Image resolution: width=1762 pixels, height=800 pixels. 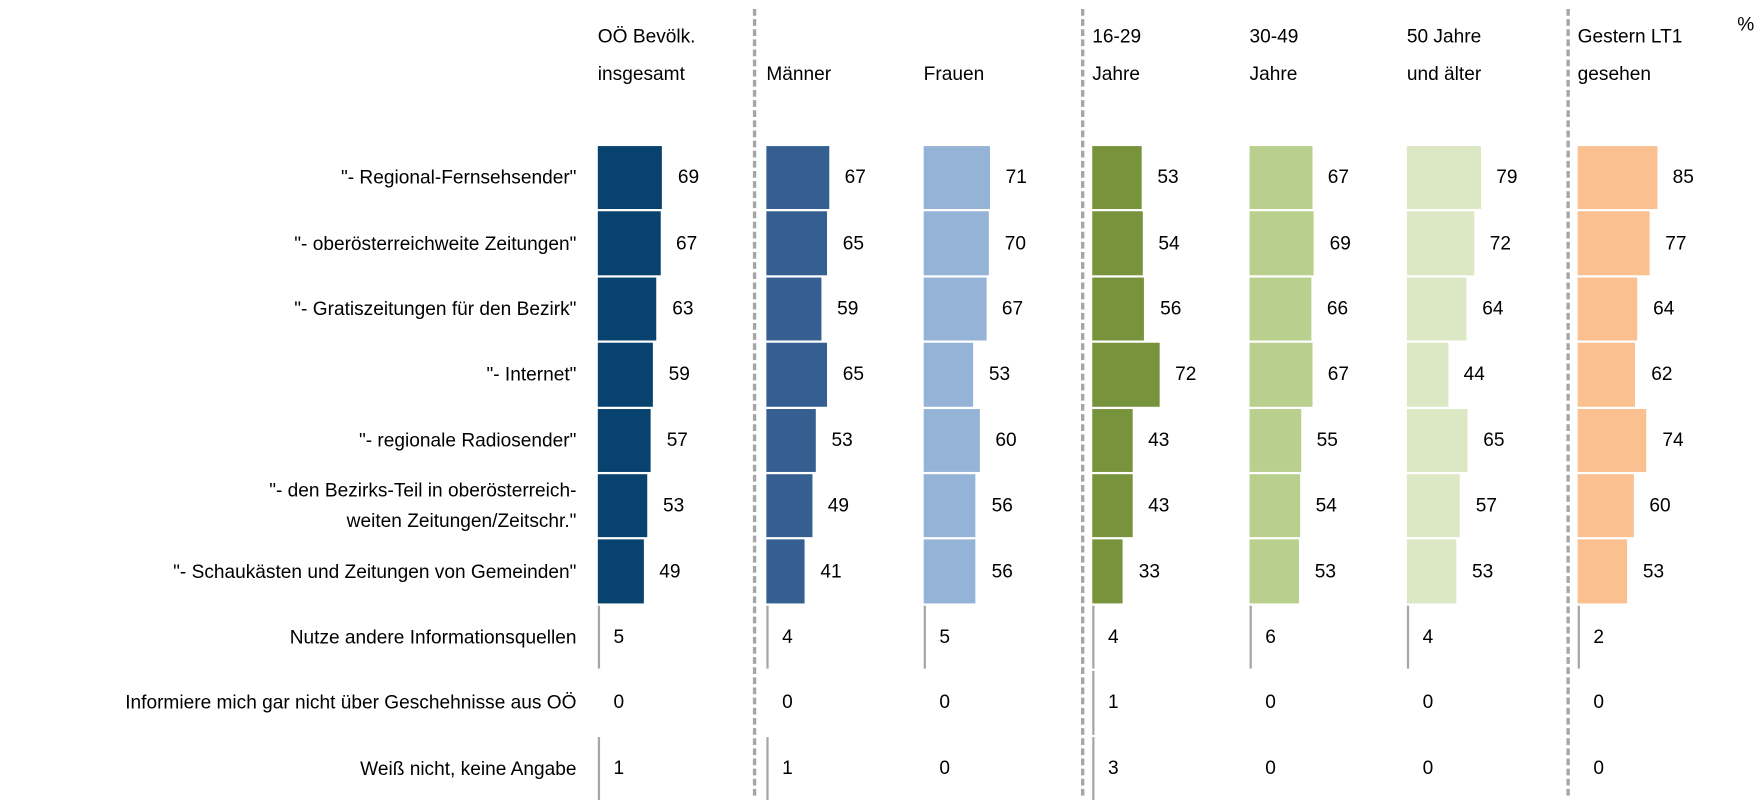 What do you see at coordinates (683, 308) in the screenshot?
I see `value-label: 63` at bounding box center [683, 308].